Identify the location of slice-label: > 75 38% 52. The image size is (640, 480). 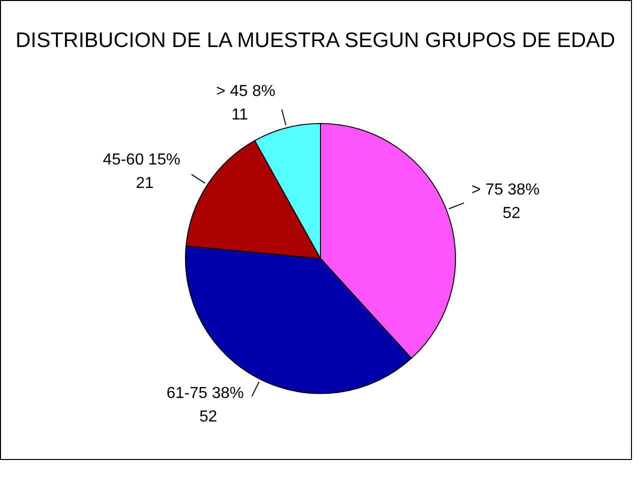
(506, 201).